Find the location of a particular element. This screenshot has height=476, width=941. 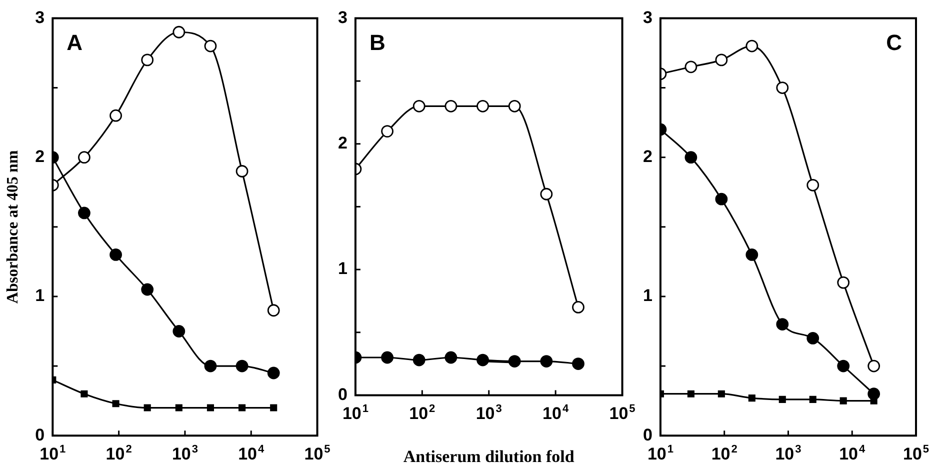

annotation: C is located at coordinates (894, 43).